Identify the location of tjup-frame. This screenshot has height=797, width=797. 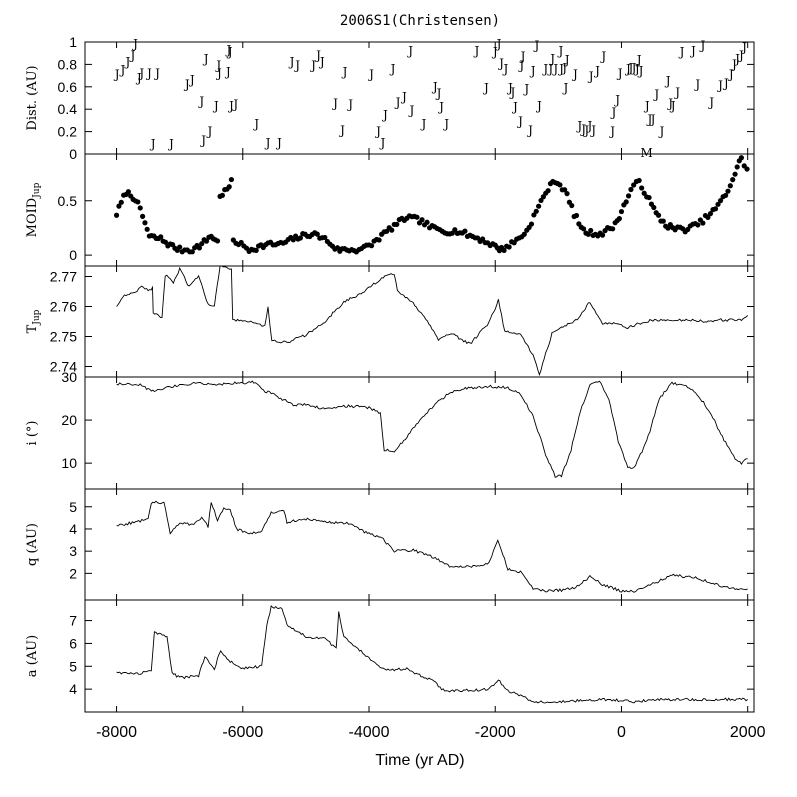
(419, 321).